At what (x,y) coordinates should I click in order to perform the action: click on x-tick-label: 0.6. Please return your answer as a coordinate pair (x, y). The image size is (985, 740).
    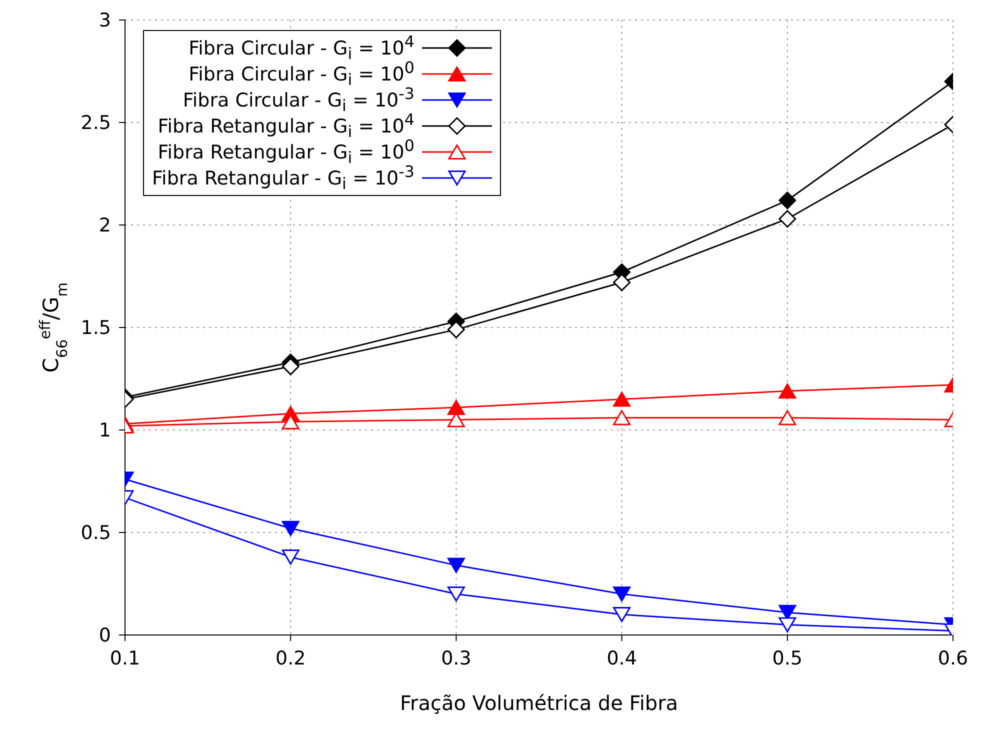
    Looking at the image, I should click on (953, 658).